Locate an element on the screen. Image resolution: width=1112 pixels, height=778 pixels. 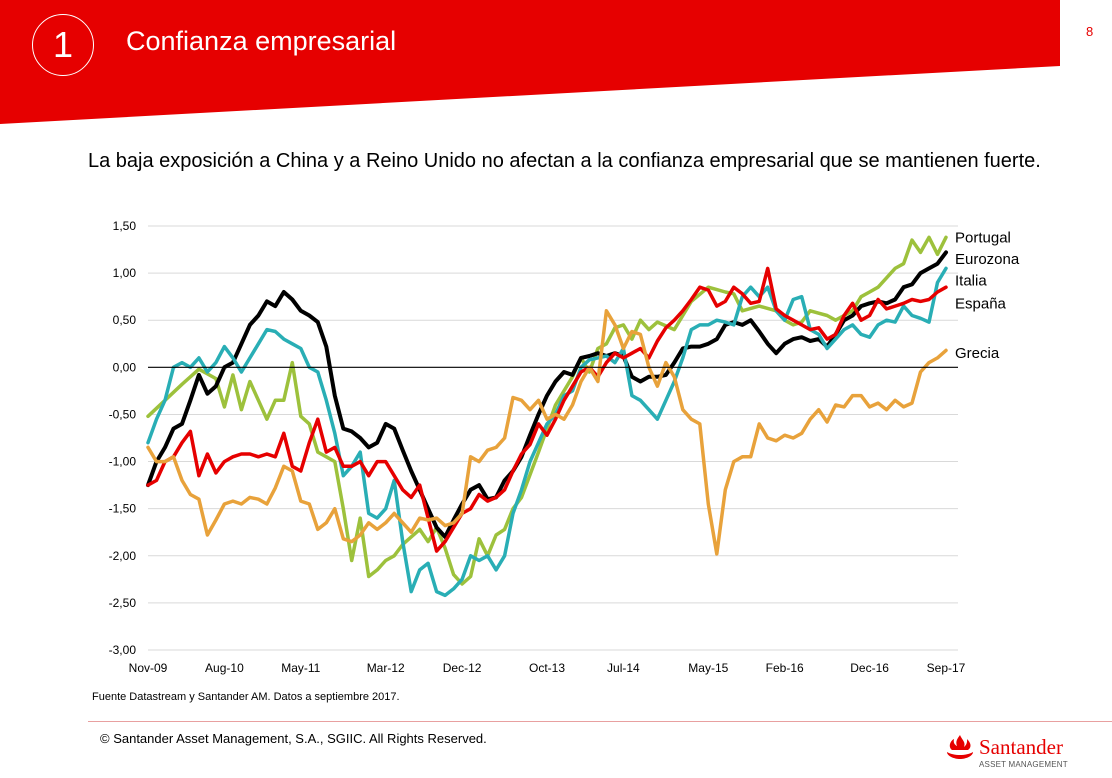
x-tick-label: Feb-16 is located at coordinates (785, 668).